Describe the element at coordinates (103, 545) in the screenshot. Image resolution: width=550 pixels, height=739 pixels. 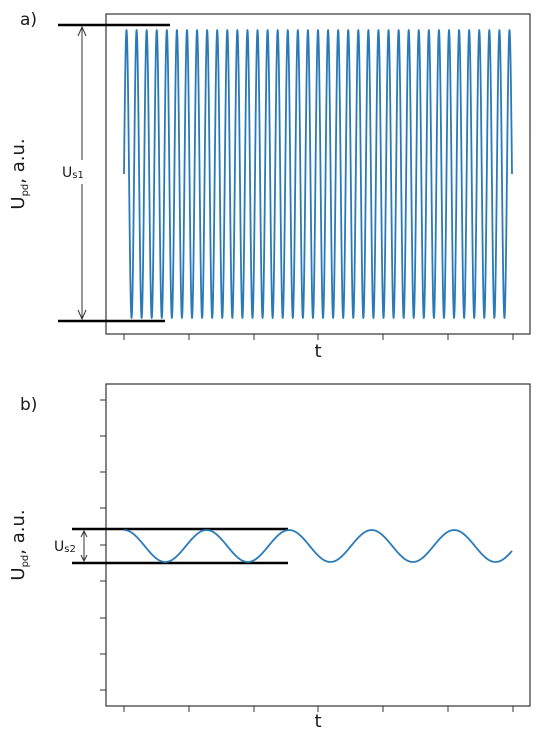
I see `panel-b-y-ticks` at that location.